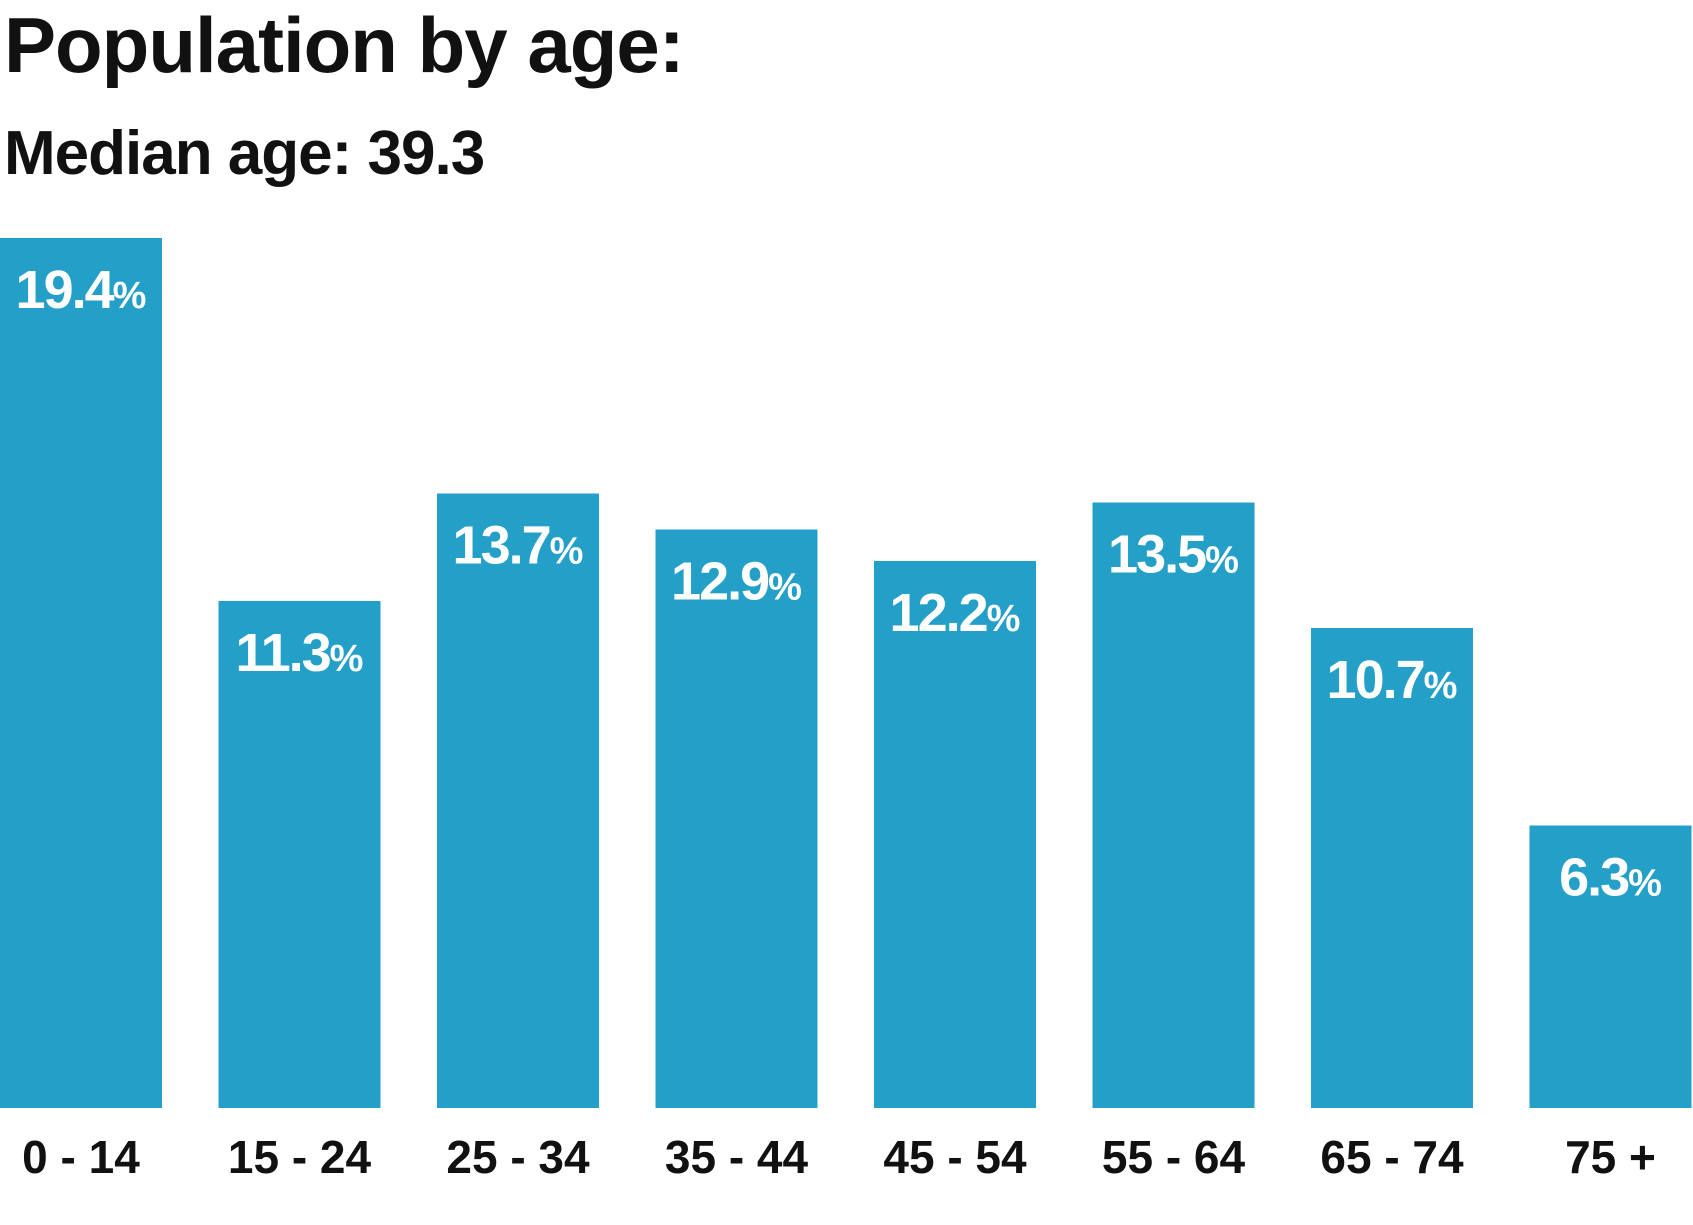  What do you see at coordinates (955, 613) in the screenshot?
I see `value-label: 12.2%` at bounding box center [955, 613].